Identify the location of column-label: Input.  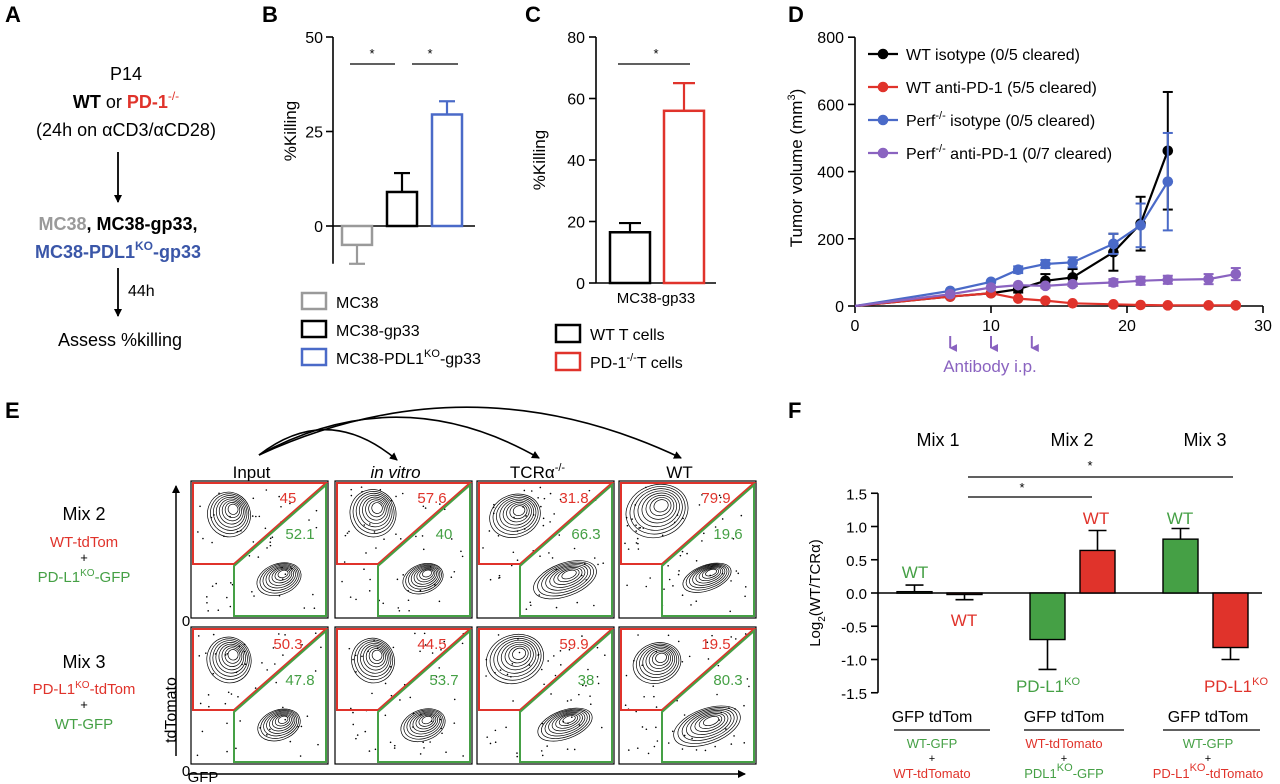
(252, 472).